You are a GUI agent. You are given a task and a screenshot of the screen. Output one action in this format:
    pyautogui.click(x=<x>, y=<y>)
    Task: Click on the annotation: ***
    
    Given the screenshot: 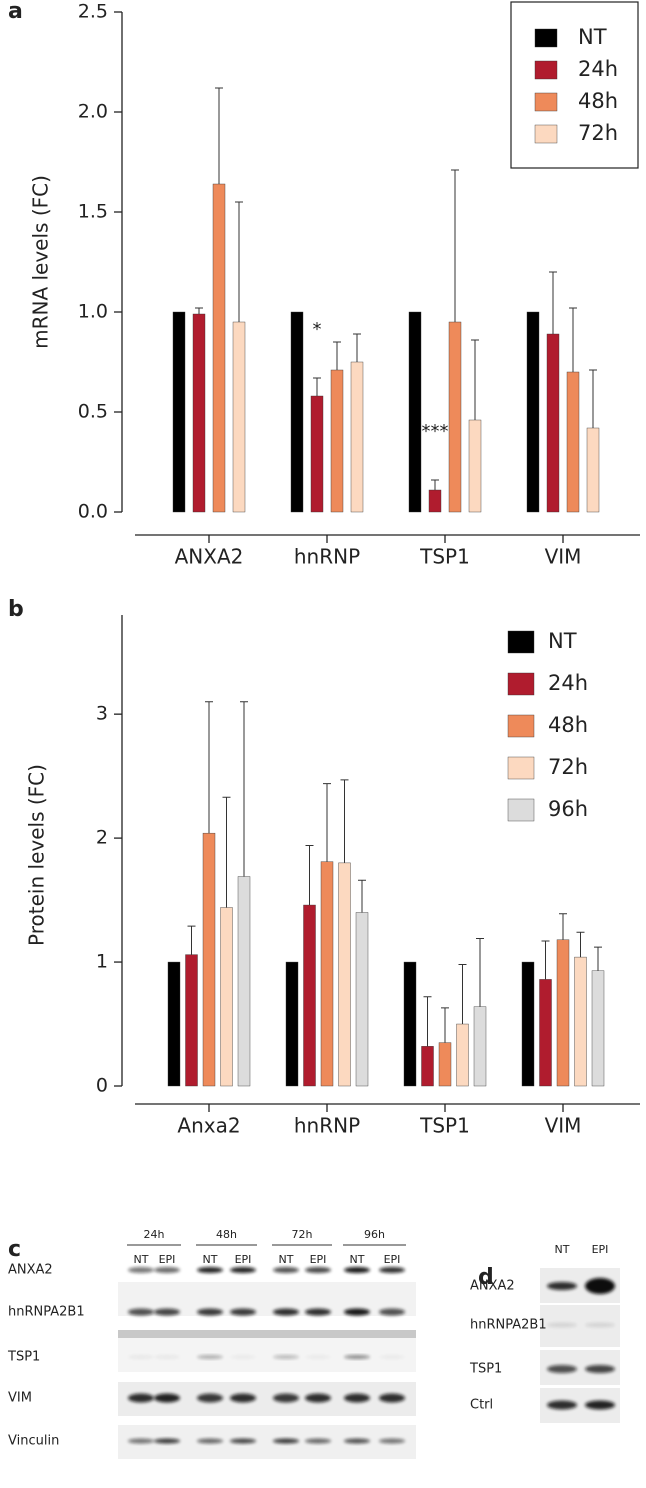 What is the action you would take?
    pyautogui.click(x=435, y=431)
    